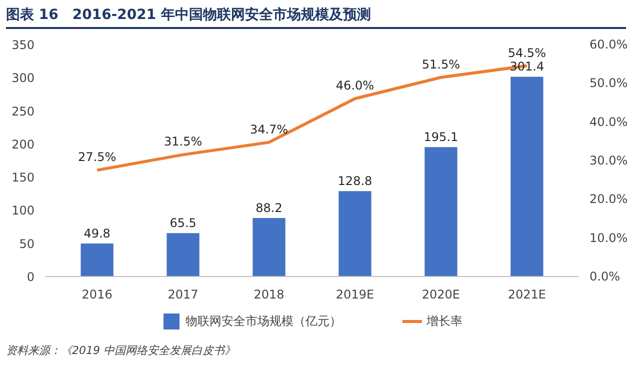  What do you see at coordinates (527, 53) in the screenshot?
I see `data-label: 54.5%` at bounding box center [527, 53].